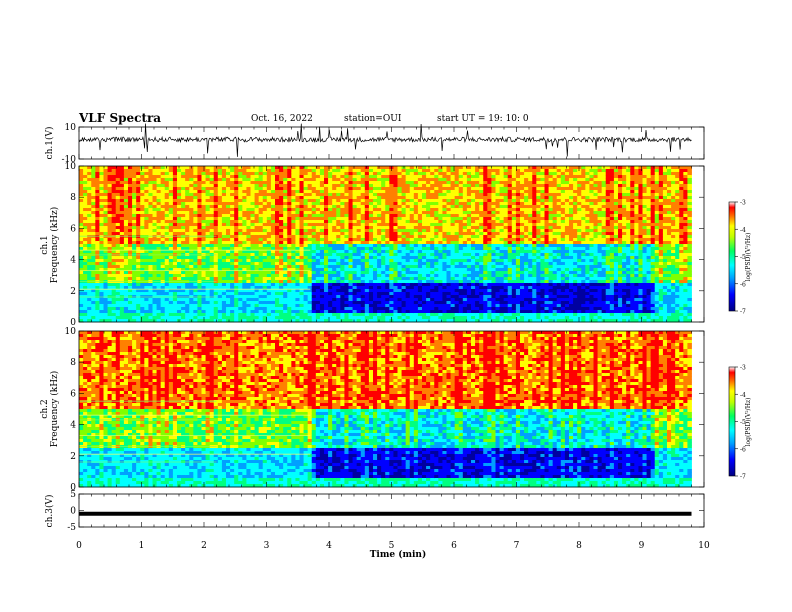 The image size is (792, 612). I want to click on ch1-waveform-ytick-label: -10, so click(69, 160).